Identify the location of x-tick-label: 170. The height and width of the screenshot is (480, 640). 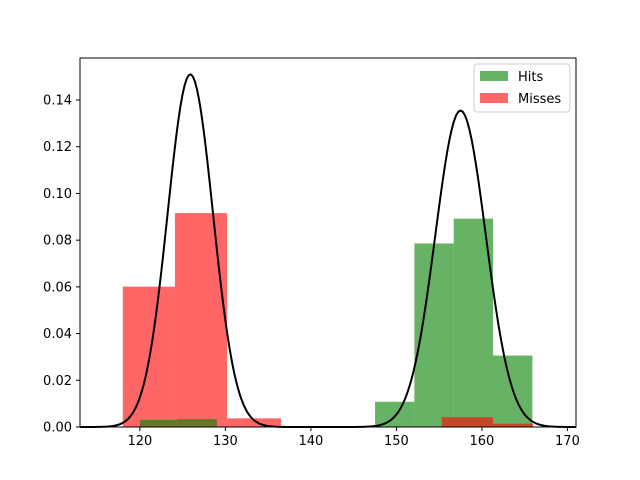
(567, 441).